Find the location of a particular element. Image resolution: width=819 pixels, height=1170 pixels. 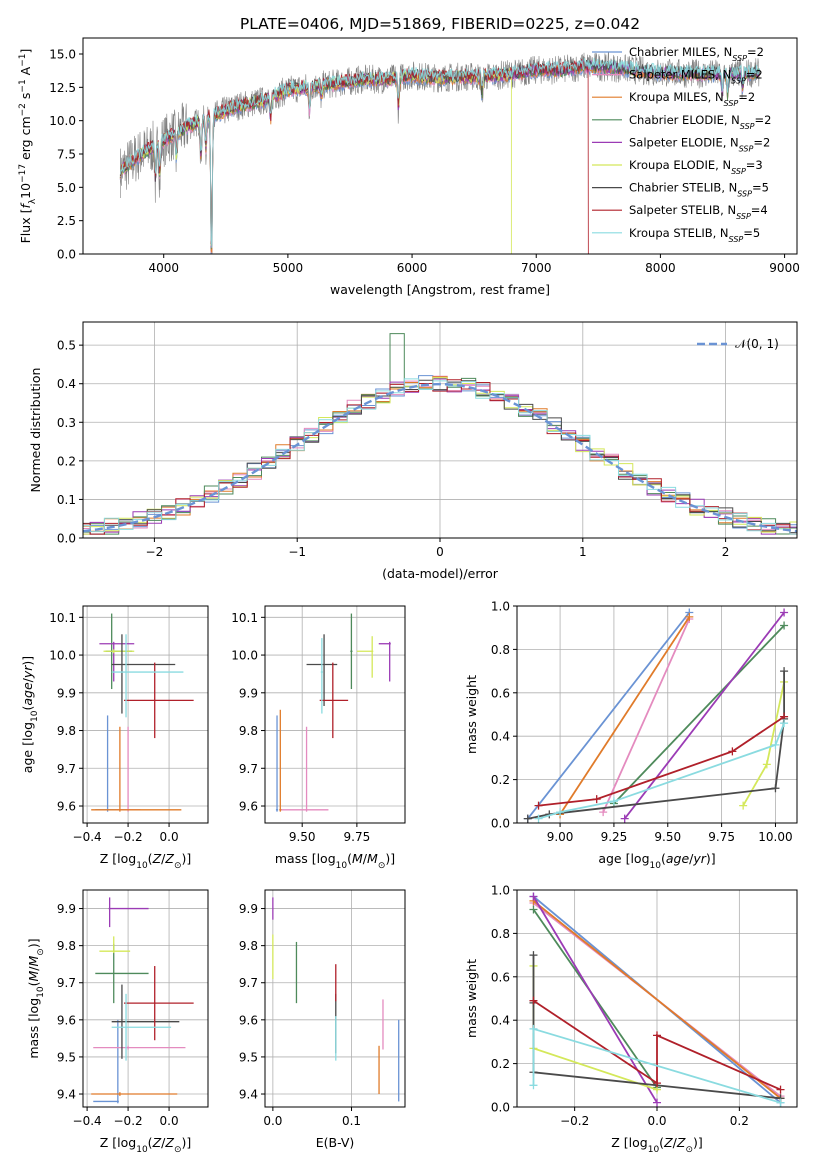

y-tick-label: 2.5 is located at coordinates (66, 221).